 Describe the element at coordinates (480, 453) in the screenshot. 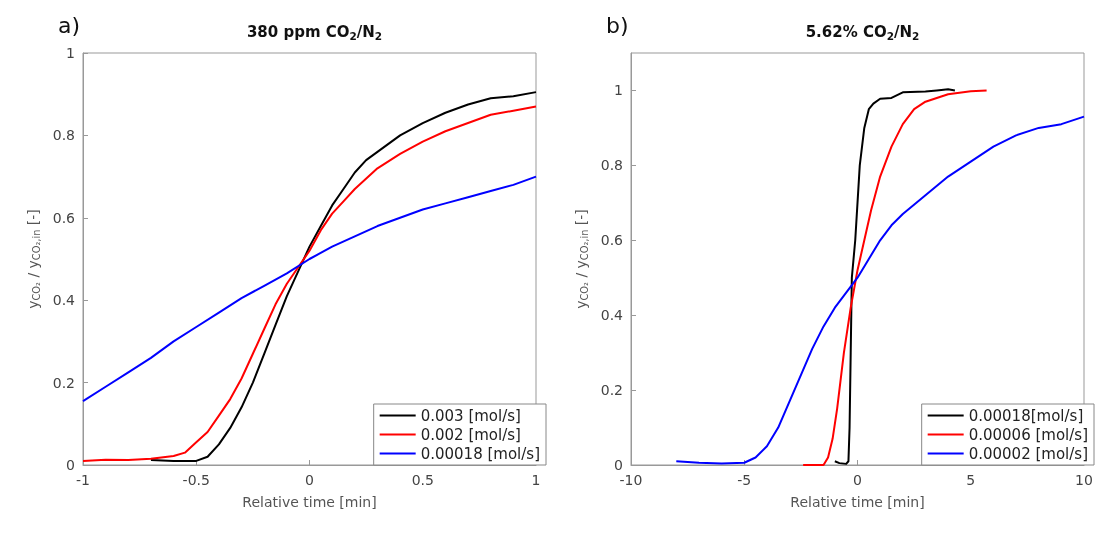

I see `legend-label: 0.00018 [mol/s]` at that location.